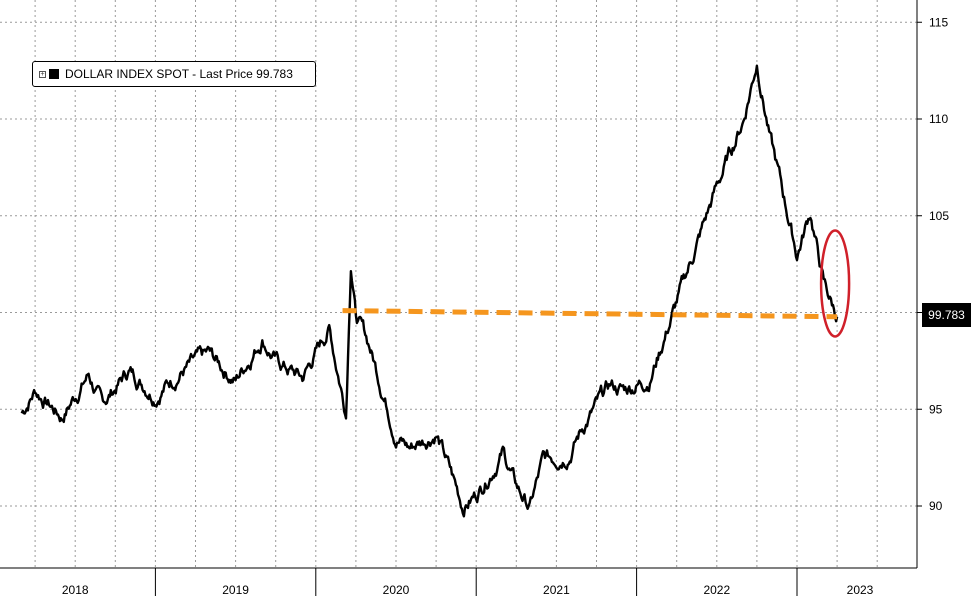 This screenshot has width=971, height=601. What do you see at coordinates (54, 74) in the screenshot?
I see `legend-swatch` at bounding box center [54, 74].